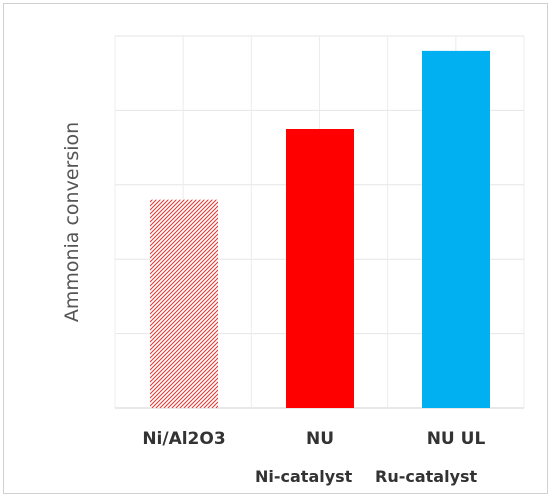 This screenshot has width=553, height=499. What do you see at coordinates (304, 476) in the screenshot?
I see `group-label-ni-catalyst: Ni-catalyst` at bounding box center [304, 476].